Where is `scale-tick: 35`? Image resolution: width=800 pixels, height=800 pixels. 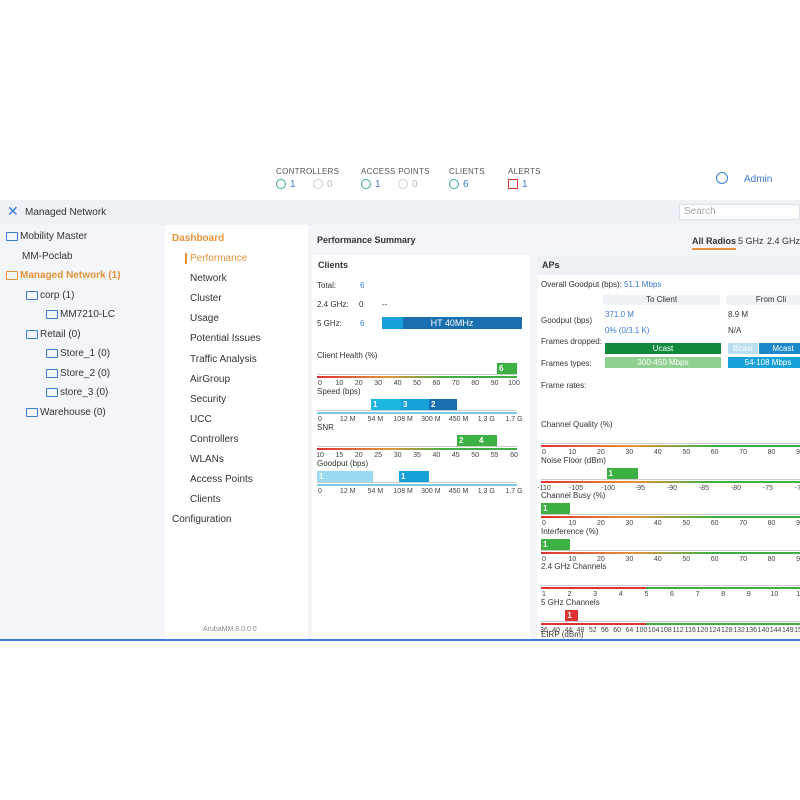 scale-tick: 35 is located at coordinates (417, 455).